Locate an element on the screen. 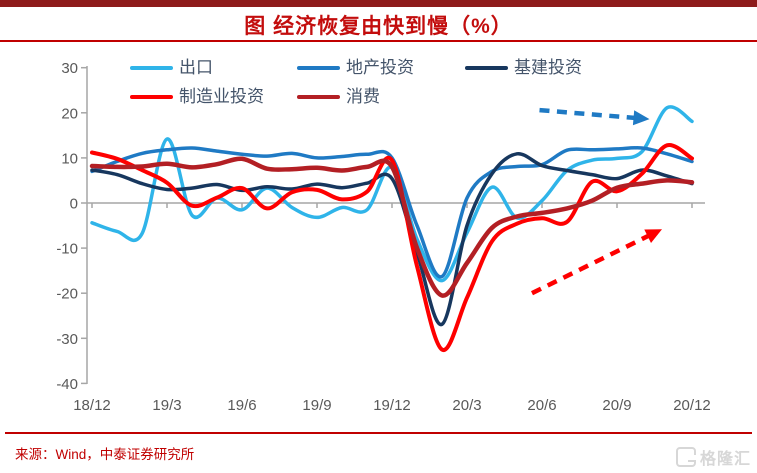  recovery-trend-arrow-shaft is located at coordinates (591, 264).